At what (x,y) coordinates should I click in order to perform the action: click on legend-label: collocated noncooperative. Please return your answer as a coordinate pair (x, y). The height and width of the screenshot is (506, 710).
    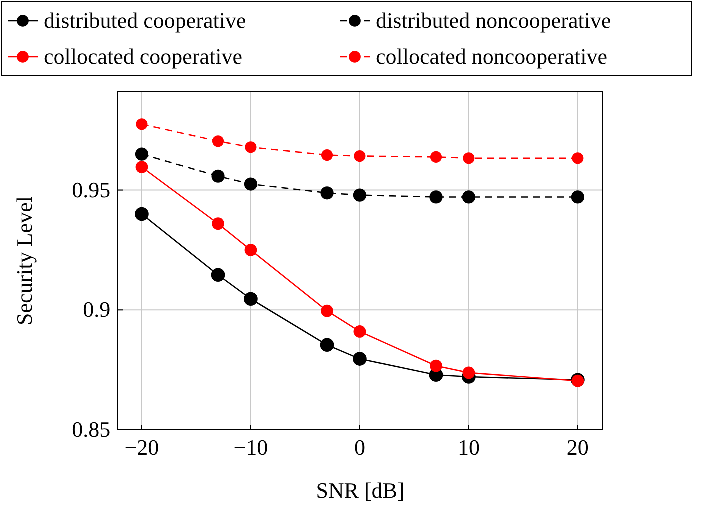
    Looking at the image, I should click on (492, 56).